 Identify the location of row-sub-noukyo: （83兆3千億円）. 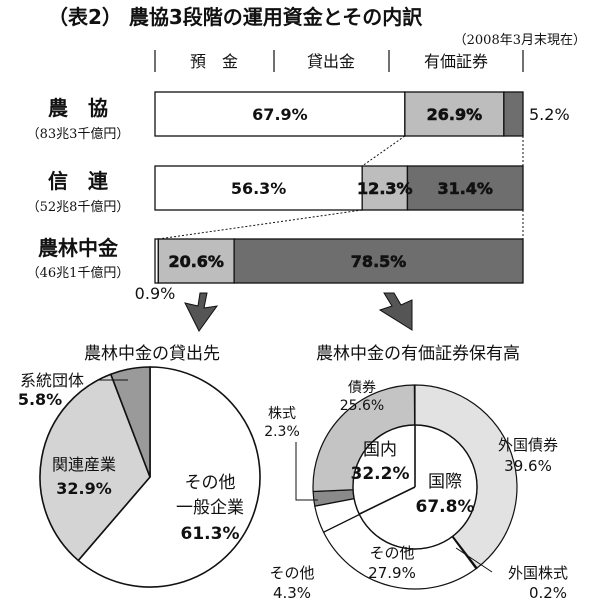
(78, 134).